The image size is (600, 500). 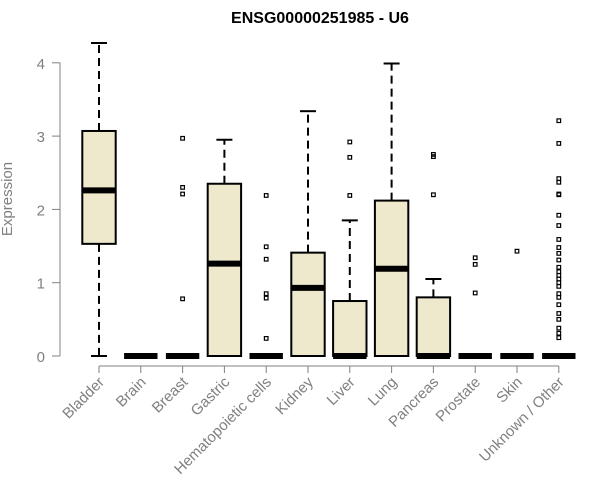 I want to click on x-tick-label: Skin, so click(x=509, y=390).